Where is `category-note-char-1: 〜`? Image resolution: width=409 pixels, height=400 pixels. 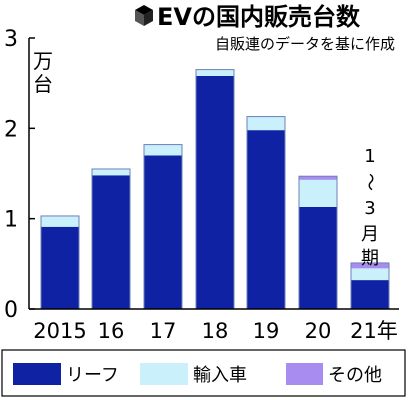 category-note-char-1: 〜 is located at coordinates (369, 182).